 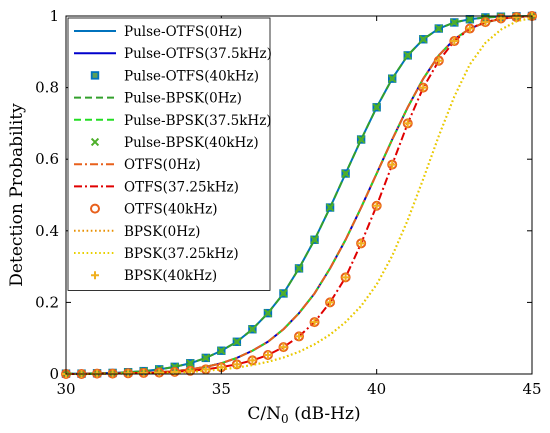 I want to click on legend-entry: Pulse-OTFS(40kHz), so click(x=174, y=76).